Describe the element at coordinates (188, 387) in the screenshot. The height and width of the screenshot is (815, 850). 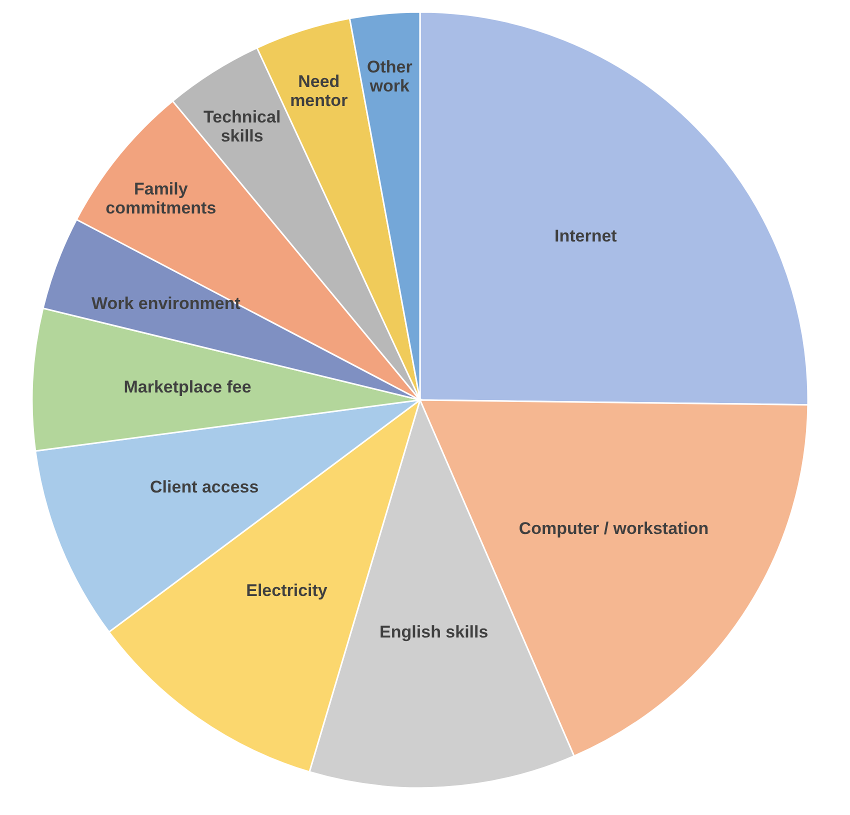
I see `slice-label: Marketplace fee` at that location.